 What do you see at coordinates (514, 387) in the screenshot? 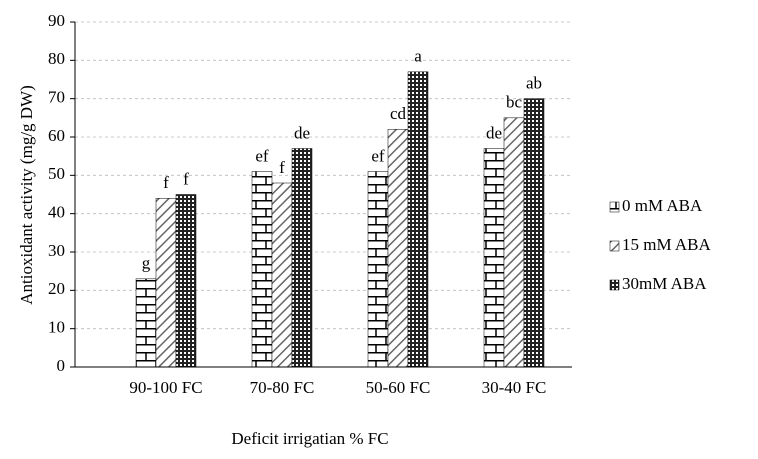
I see `x-tick-label: 30-40 FC` at bounding box center [514, 387].